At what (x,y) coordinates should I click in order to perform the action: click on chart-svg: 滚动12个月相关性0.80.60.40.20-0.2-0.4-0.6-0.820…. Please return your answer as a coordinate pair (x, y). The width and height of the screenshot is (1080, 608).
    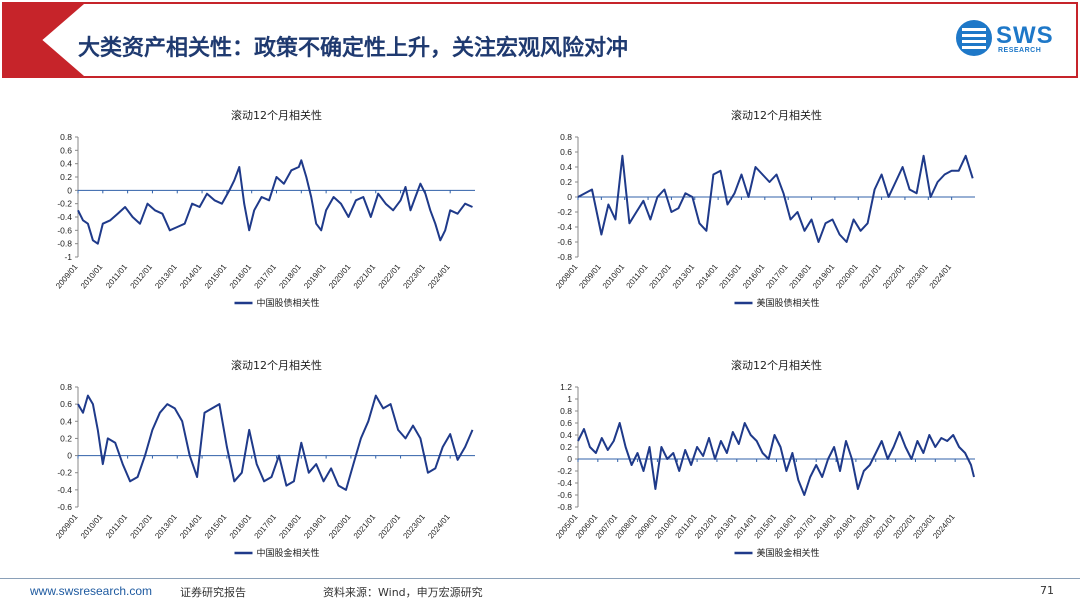
    Looking at the image, I should click on (764, 208).